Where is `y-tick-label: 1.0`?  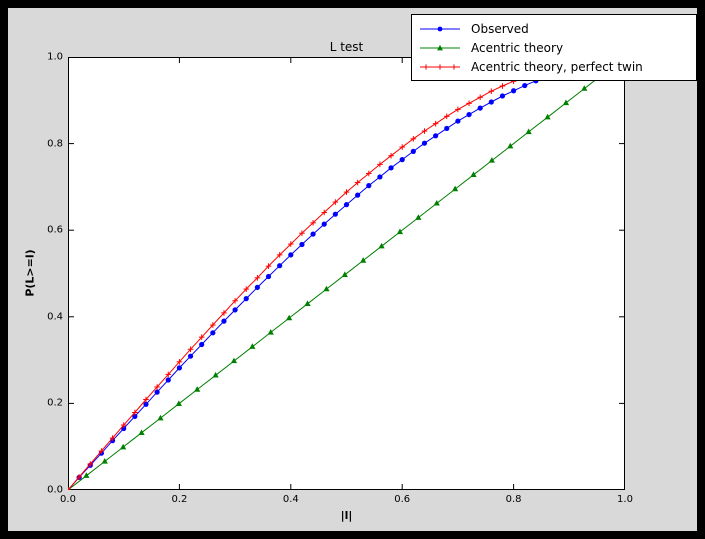
y-tick-label: 1.0 is located at coordinates (55, 57).